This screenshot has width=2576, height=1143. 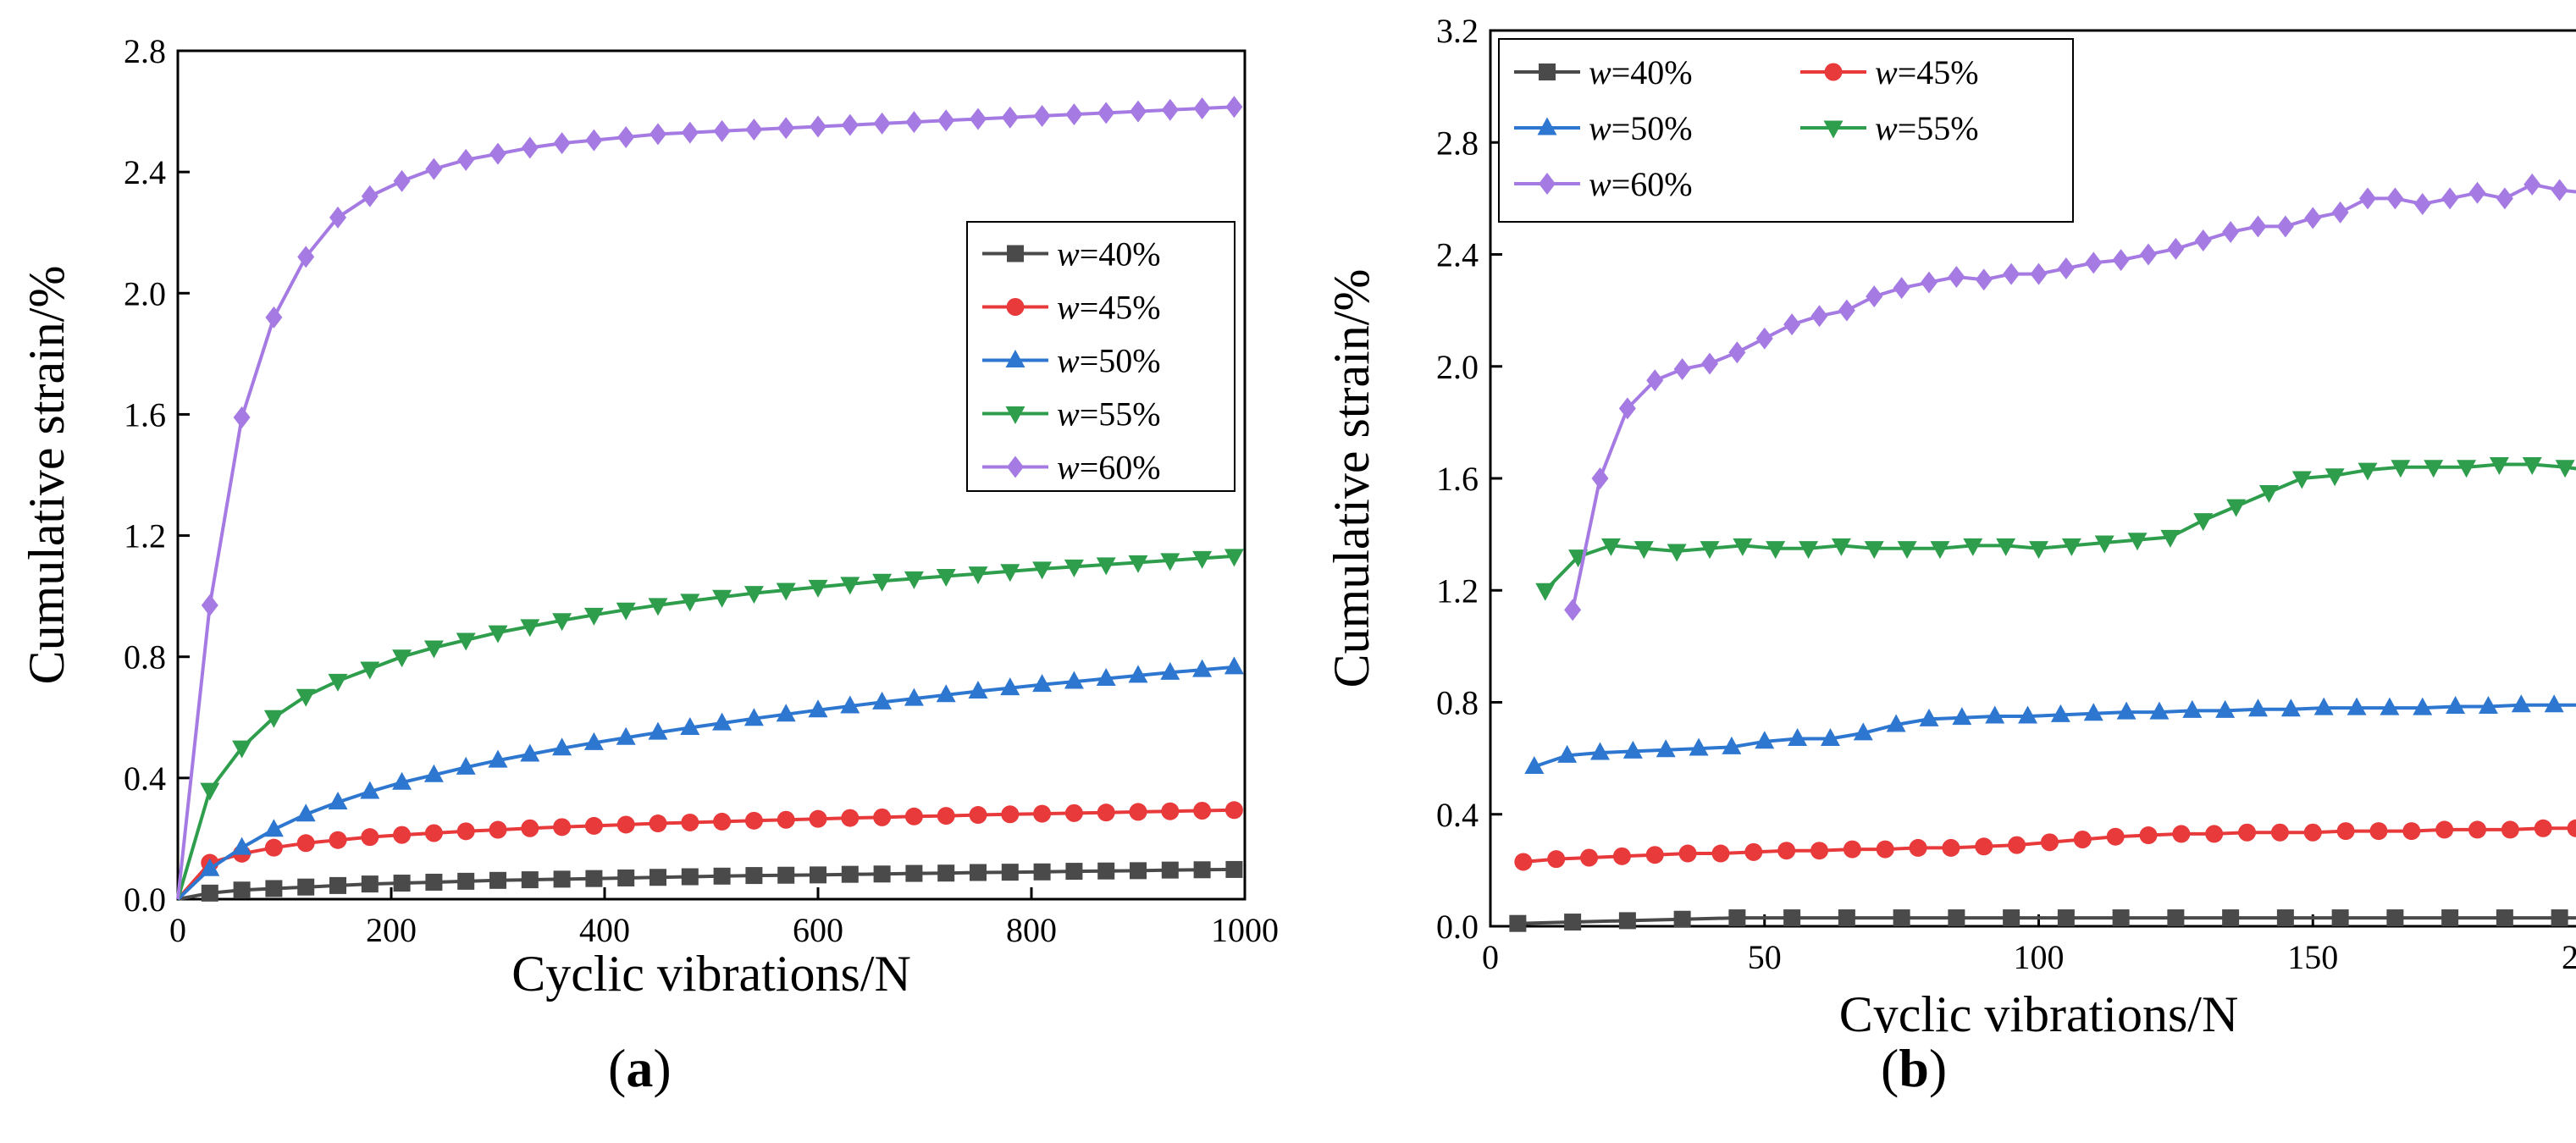 I want to click on y-tick-label: 3.2, so click(x=1457, y=31).